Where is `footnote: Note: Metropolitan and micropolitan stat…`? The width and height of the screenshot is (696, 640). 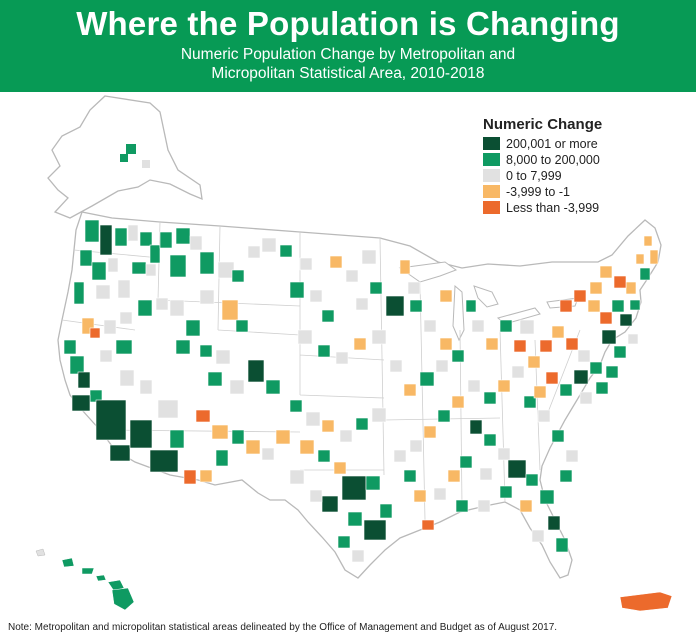
footnote: Note: Metropolitan and micropolitan stat… is located at coordinates (283, 627).